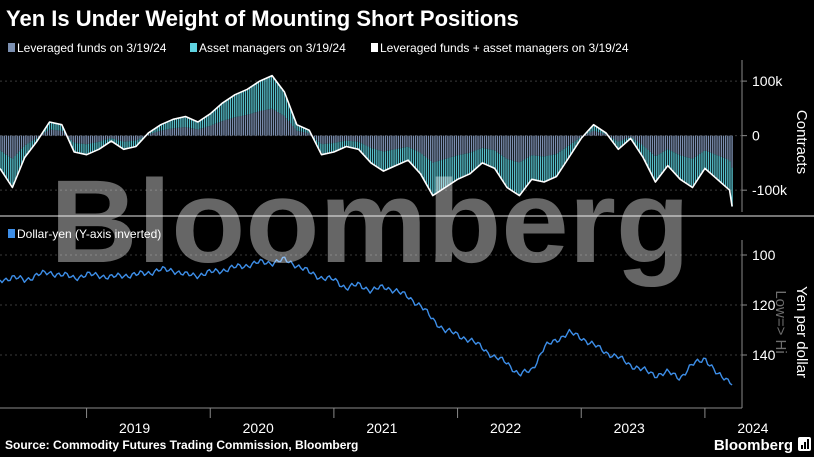 The image size is (814, 457). What do you see at coordinates (134, 428) in the screenshot?
I see `x-tick-label: 2019` at bounding box center [134, 428].